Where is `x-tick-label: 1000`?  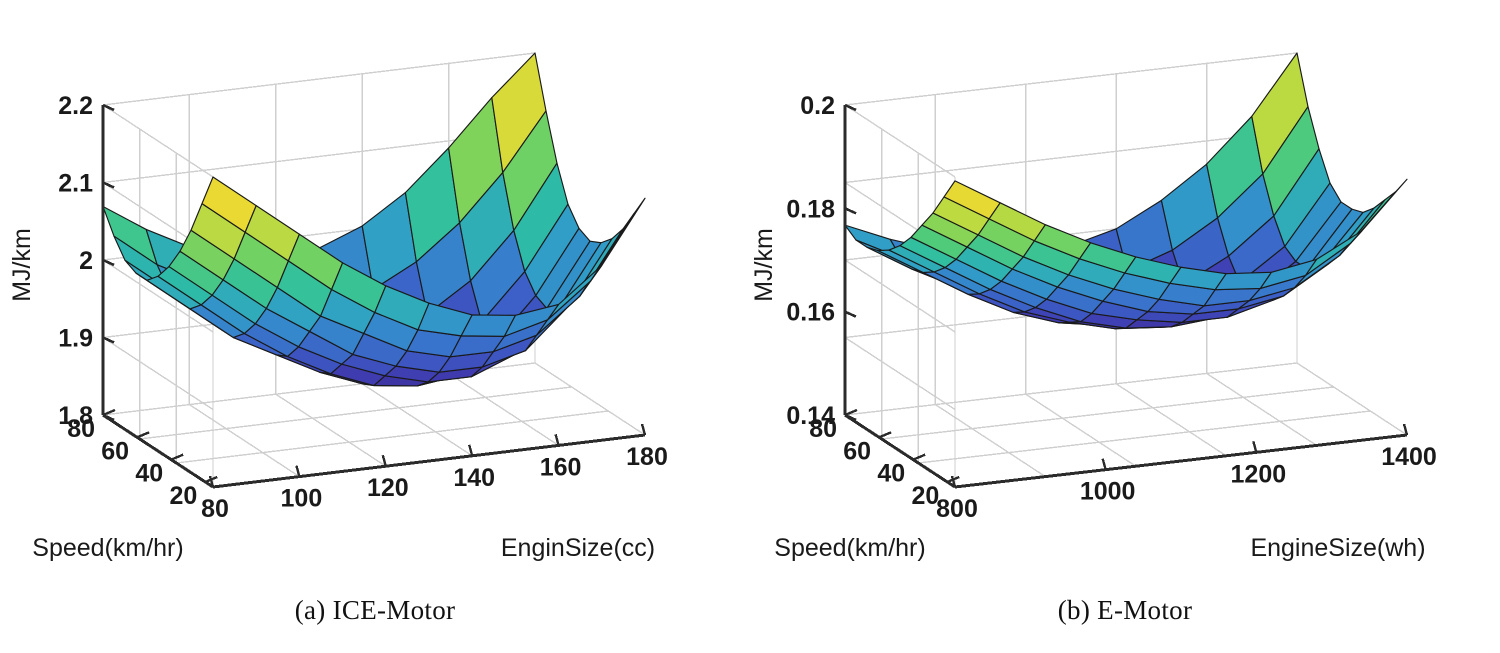 x-tick-label: 1000 is located at coordinates (1108, 492).